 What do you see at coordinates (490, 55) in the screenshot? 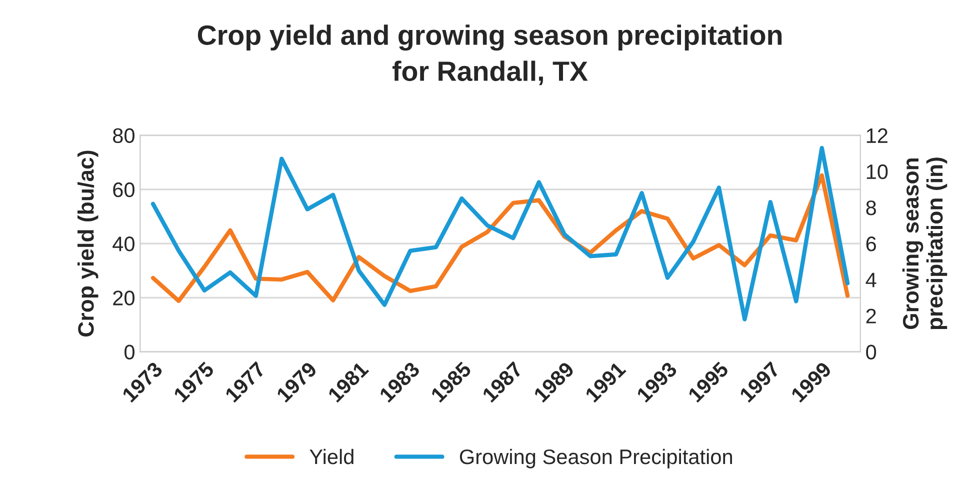
I see `chart-title: Crop yield and growing season precipitation for Randall, TX` at bounding box center [490, 55].